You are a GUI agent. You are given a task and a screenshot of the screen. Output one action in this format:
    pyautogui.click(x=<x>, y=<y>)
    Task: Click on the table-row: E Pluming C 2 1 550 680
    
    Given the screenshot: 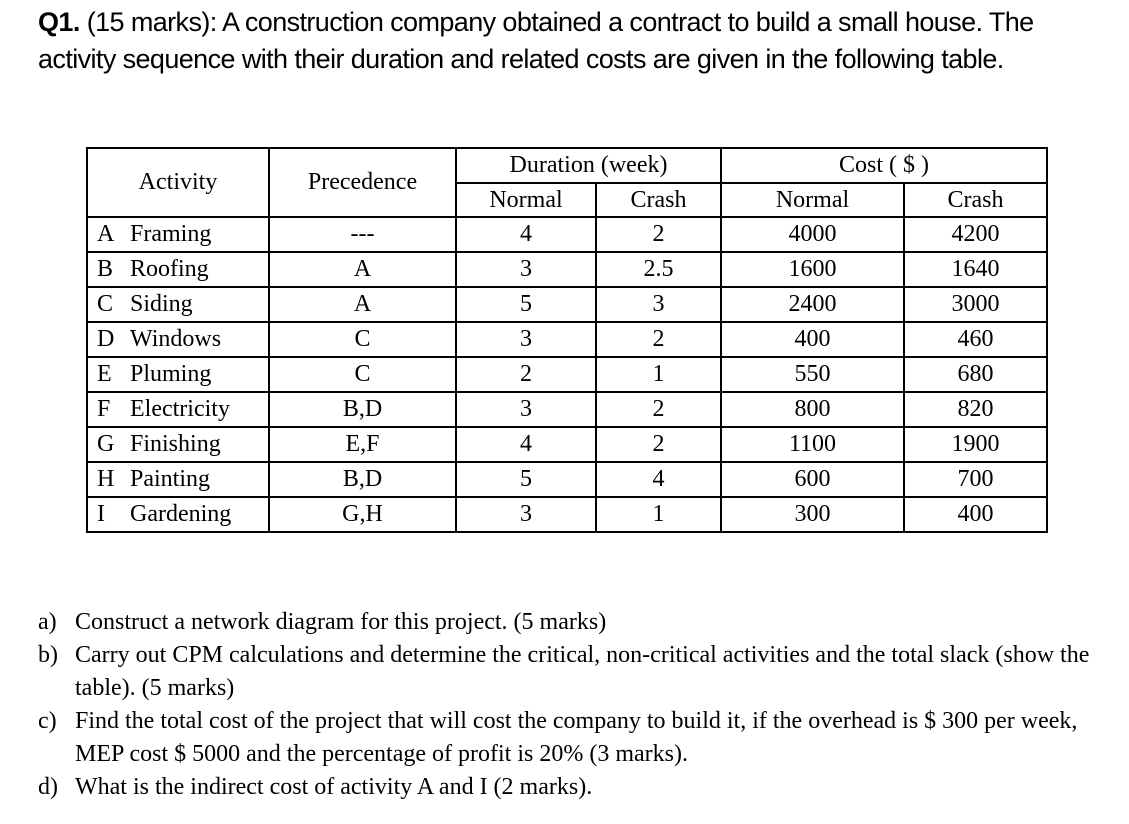 What is the action you would take?
    pyautogui.click(x=567, y=374)
    